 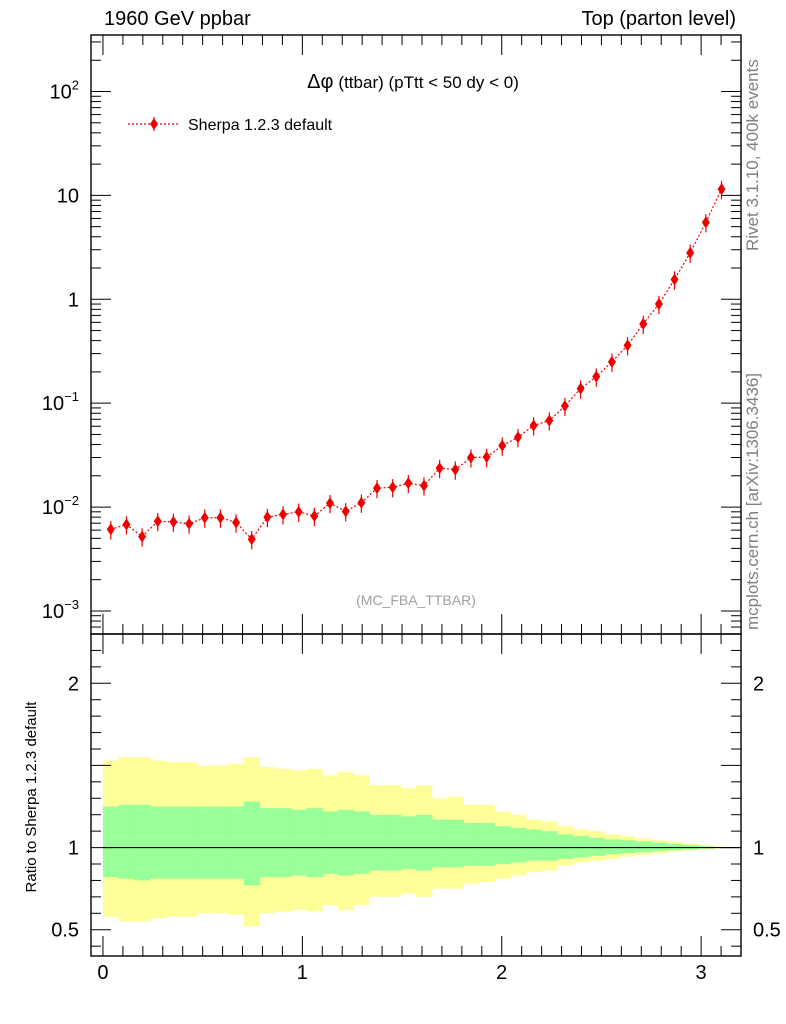 I want to click on ratio-y-tick-label-right: 0.5, so click(x=767, y=931).